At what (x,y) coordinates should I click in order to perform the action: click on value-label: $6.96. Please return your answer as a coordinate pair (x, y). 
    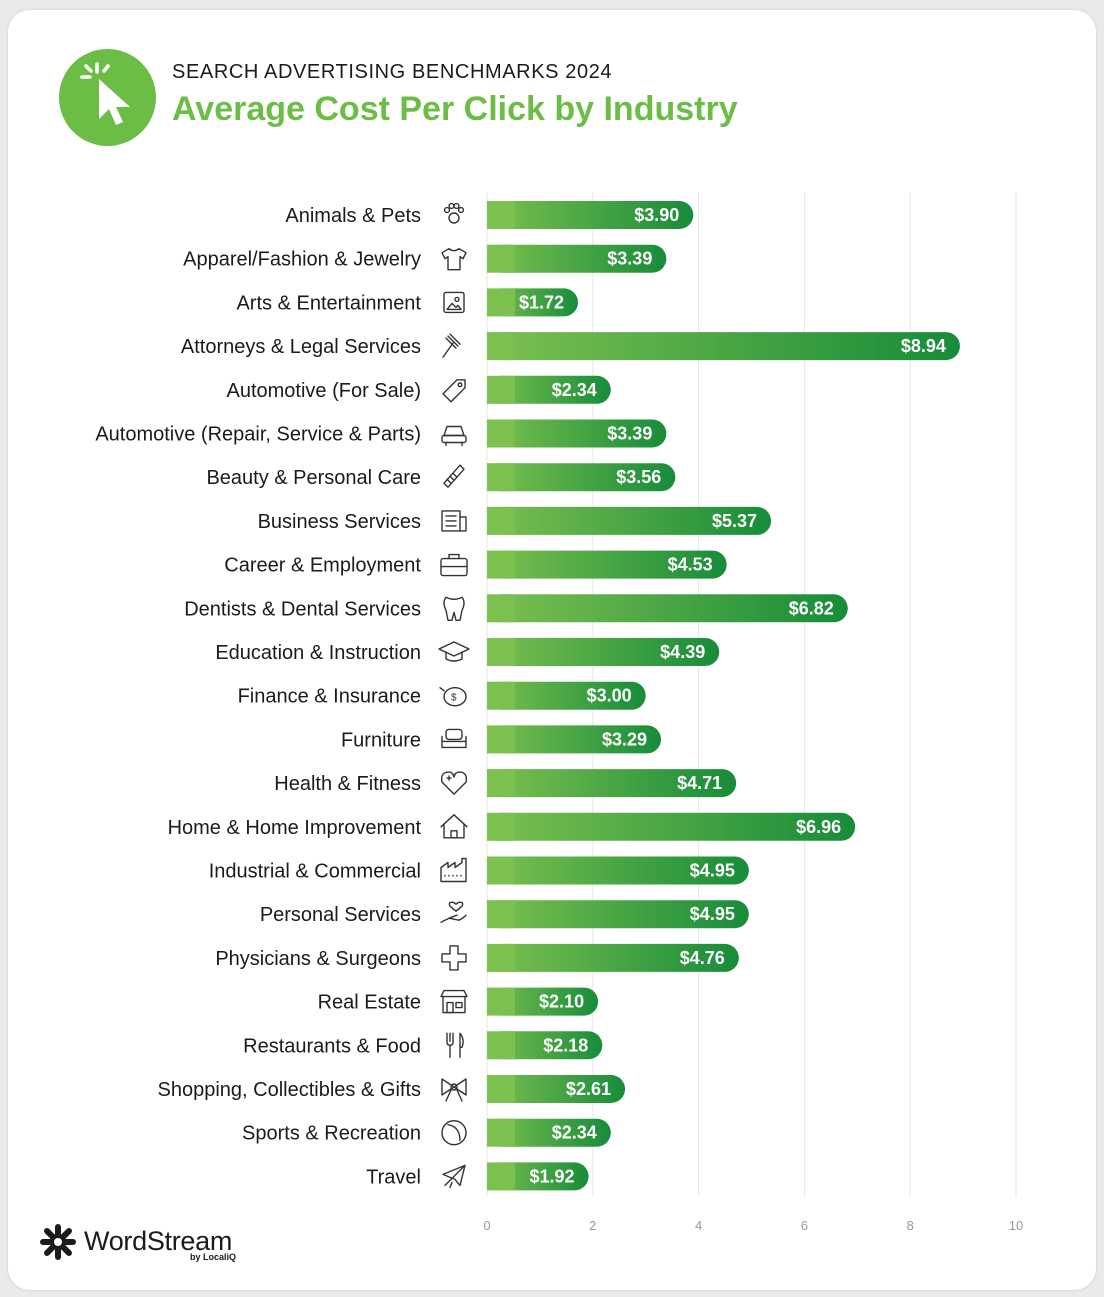
    Looking at the image, I should click on (818, 827).